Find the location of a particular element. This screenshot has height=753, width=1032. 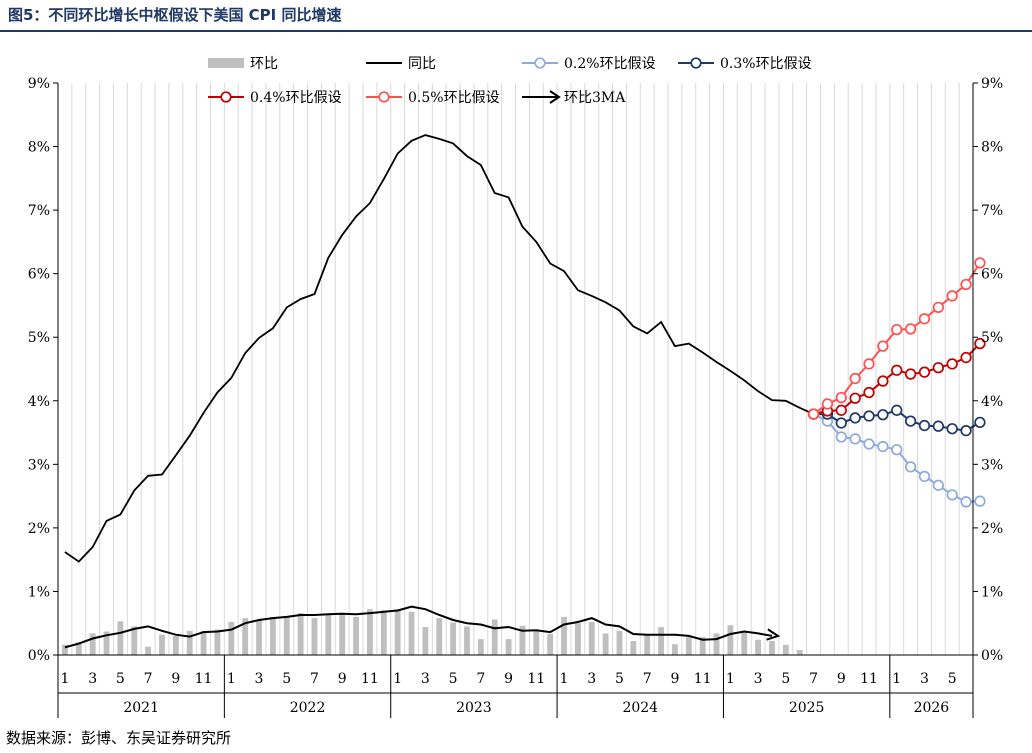

title-divider is located at coordinates (516, 31).